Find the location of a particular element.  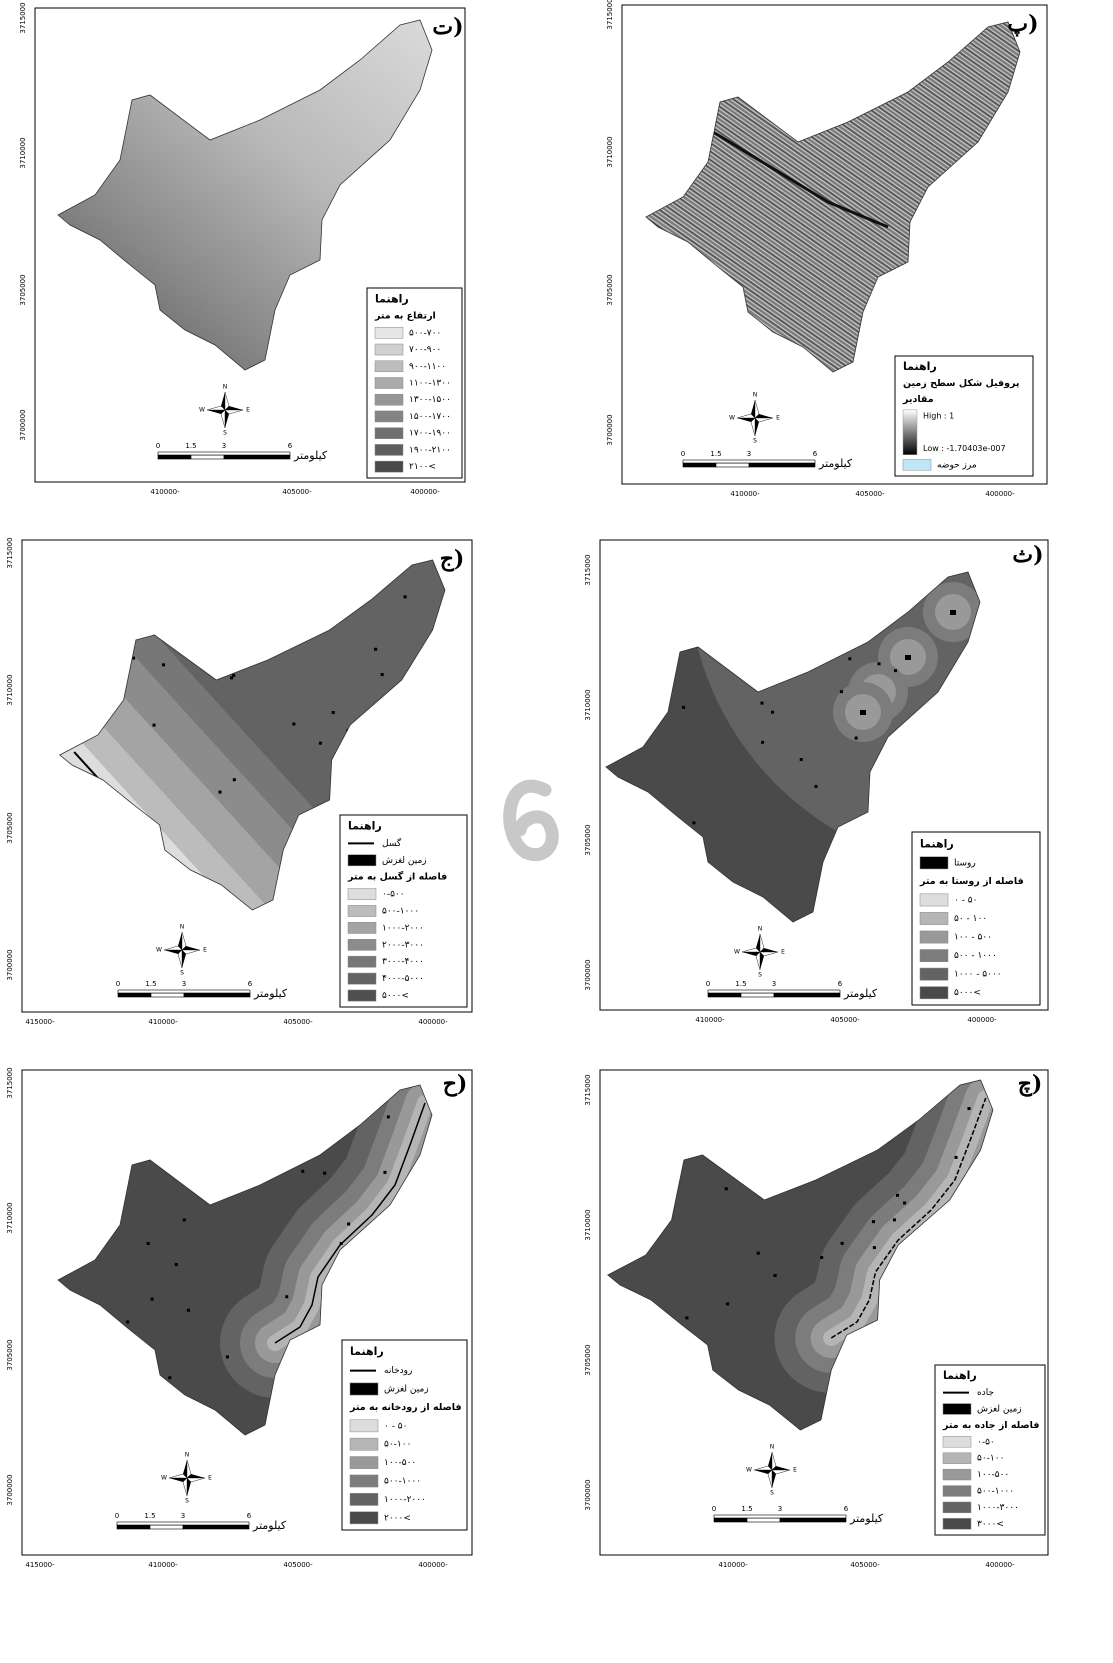

x-tick-label: 410000- is located at coordinates (163, 1022).